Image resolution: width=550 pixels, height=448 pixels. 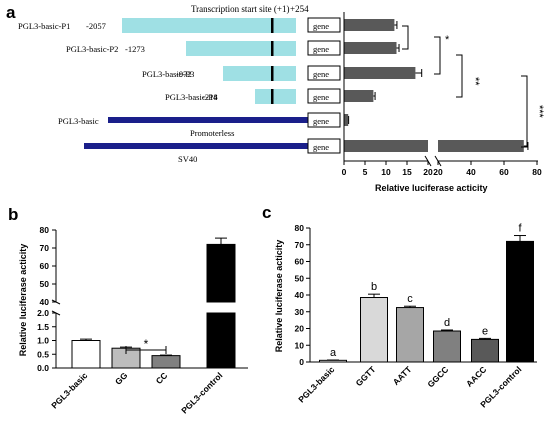 What do you see at coordinates (476, 376) in the screenshot?
I see `x-tick-label: AACC` at bounding box center [476, 376].